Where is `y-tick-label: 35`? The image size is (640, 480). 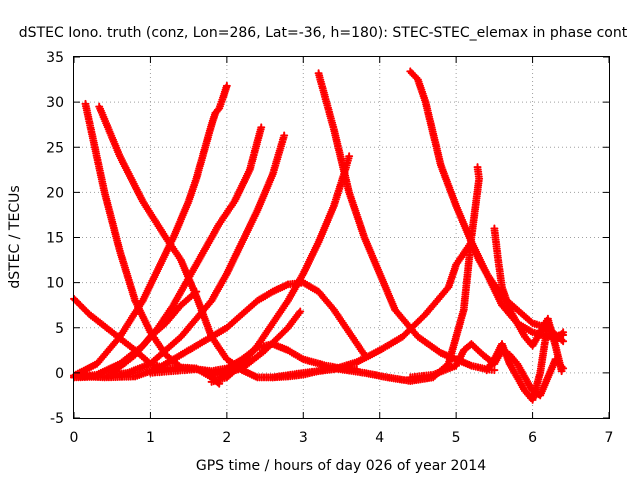 y-tick-label: 35 is located at coordinates (55, 58).